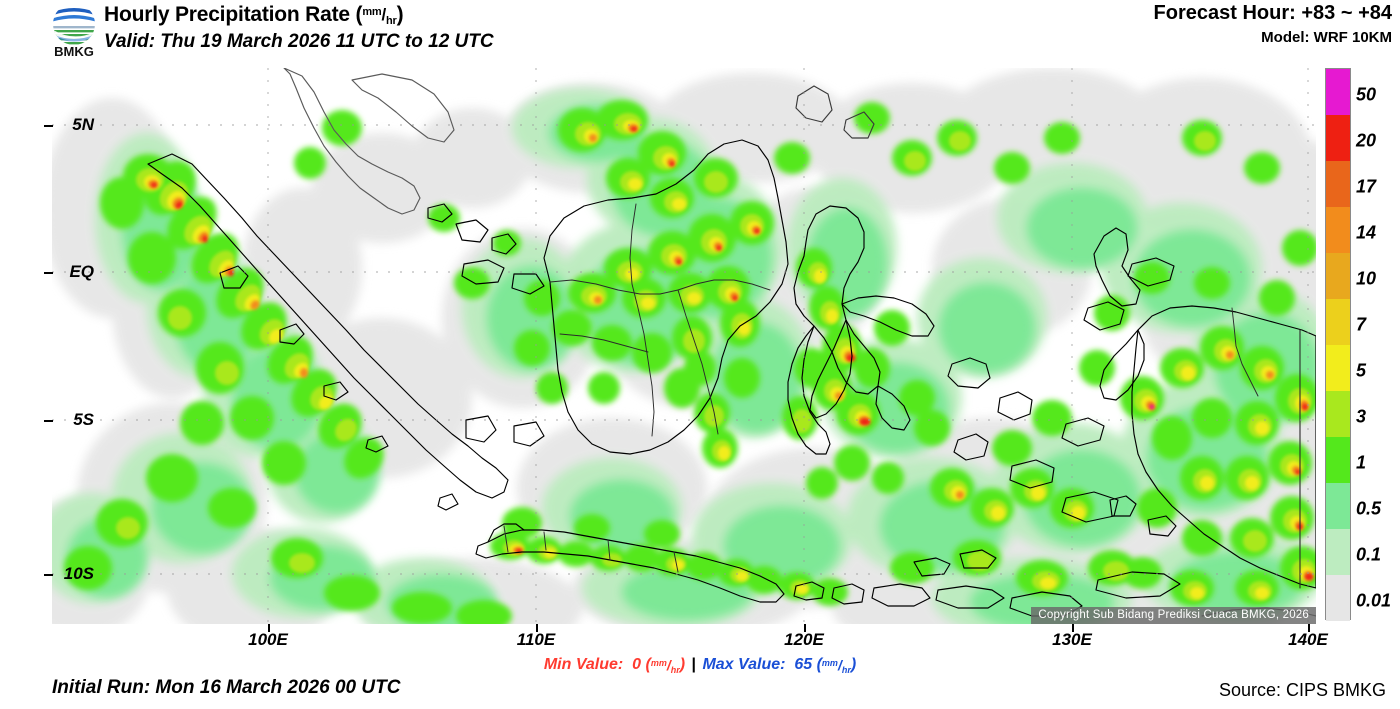  What do you see at coordinates (665, 665) in the screenshot?
I see `min-unit: mm/hr` at bounding box center [665, 665].